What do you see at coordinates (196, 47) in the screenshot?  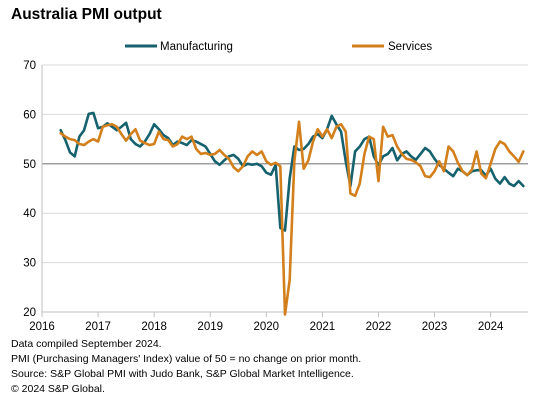 I see `legend-label-manufacturing: Manufacturing` at bounding box center [196, 47].